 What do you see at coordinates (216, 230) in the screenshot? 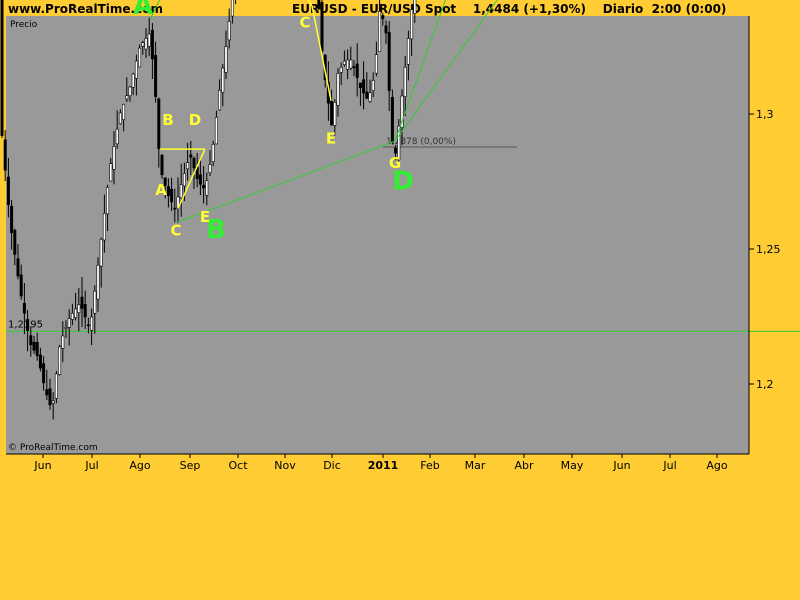
I see `wave-label-major: B` at bounding box center [216, 230].